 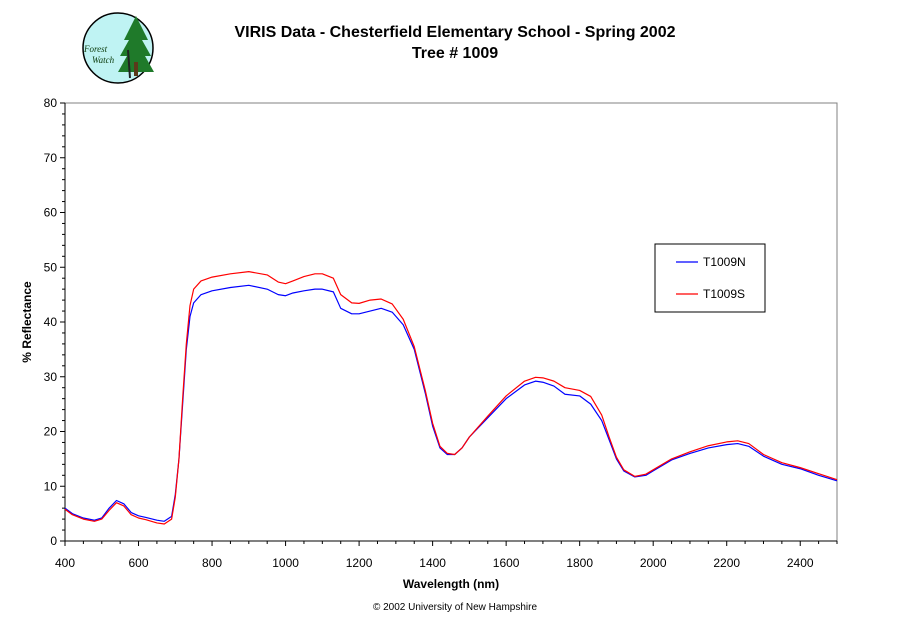 What do you see at coordinates (65, 563) in the screenshot?
I see `x-tick-label: 400` at bounding box center [65, 563].